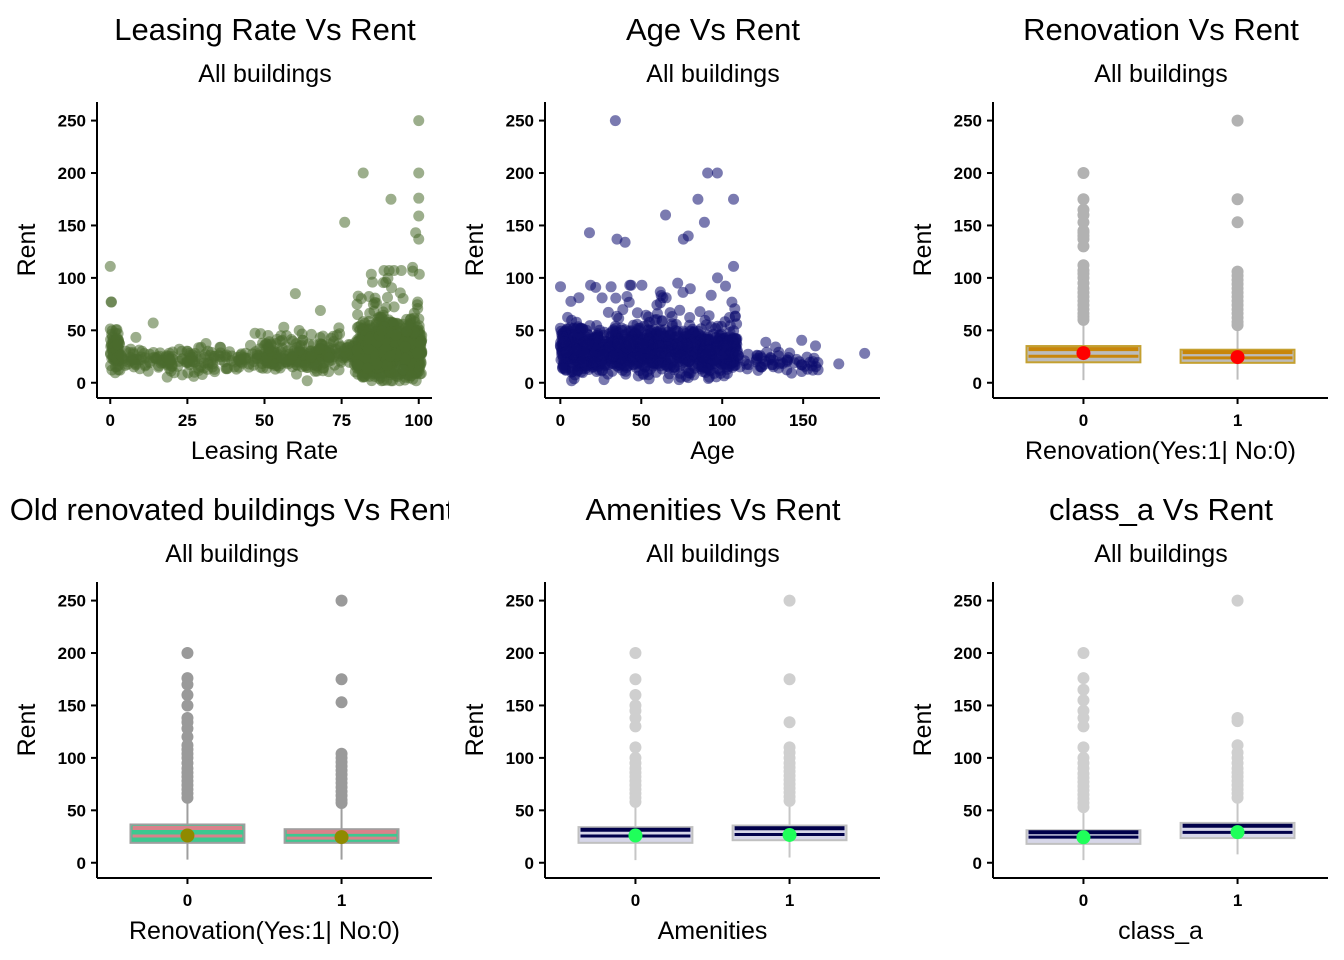 The width and height of the screenshot is (1344, 960). I want to click on y-tick-label: 100, so click(72, 758).